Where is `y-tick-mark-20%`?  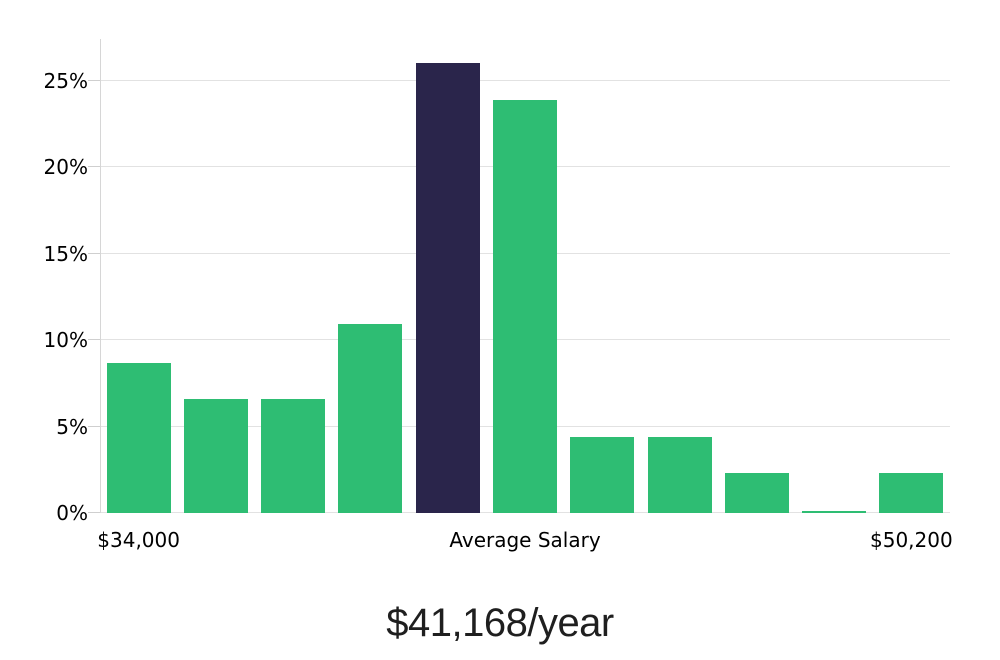 y-tick-mark-20% is located at coordinates (94, 167).